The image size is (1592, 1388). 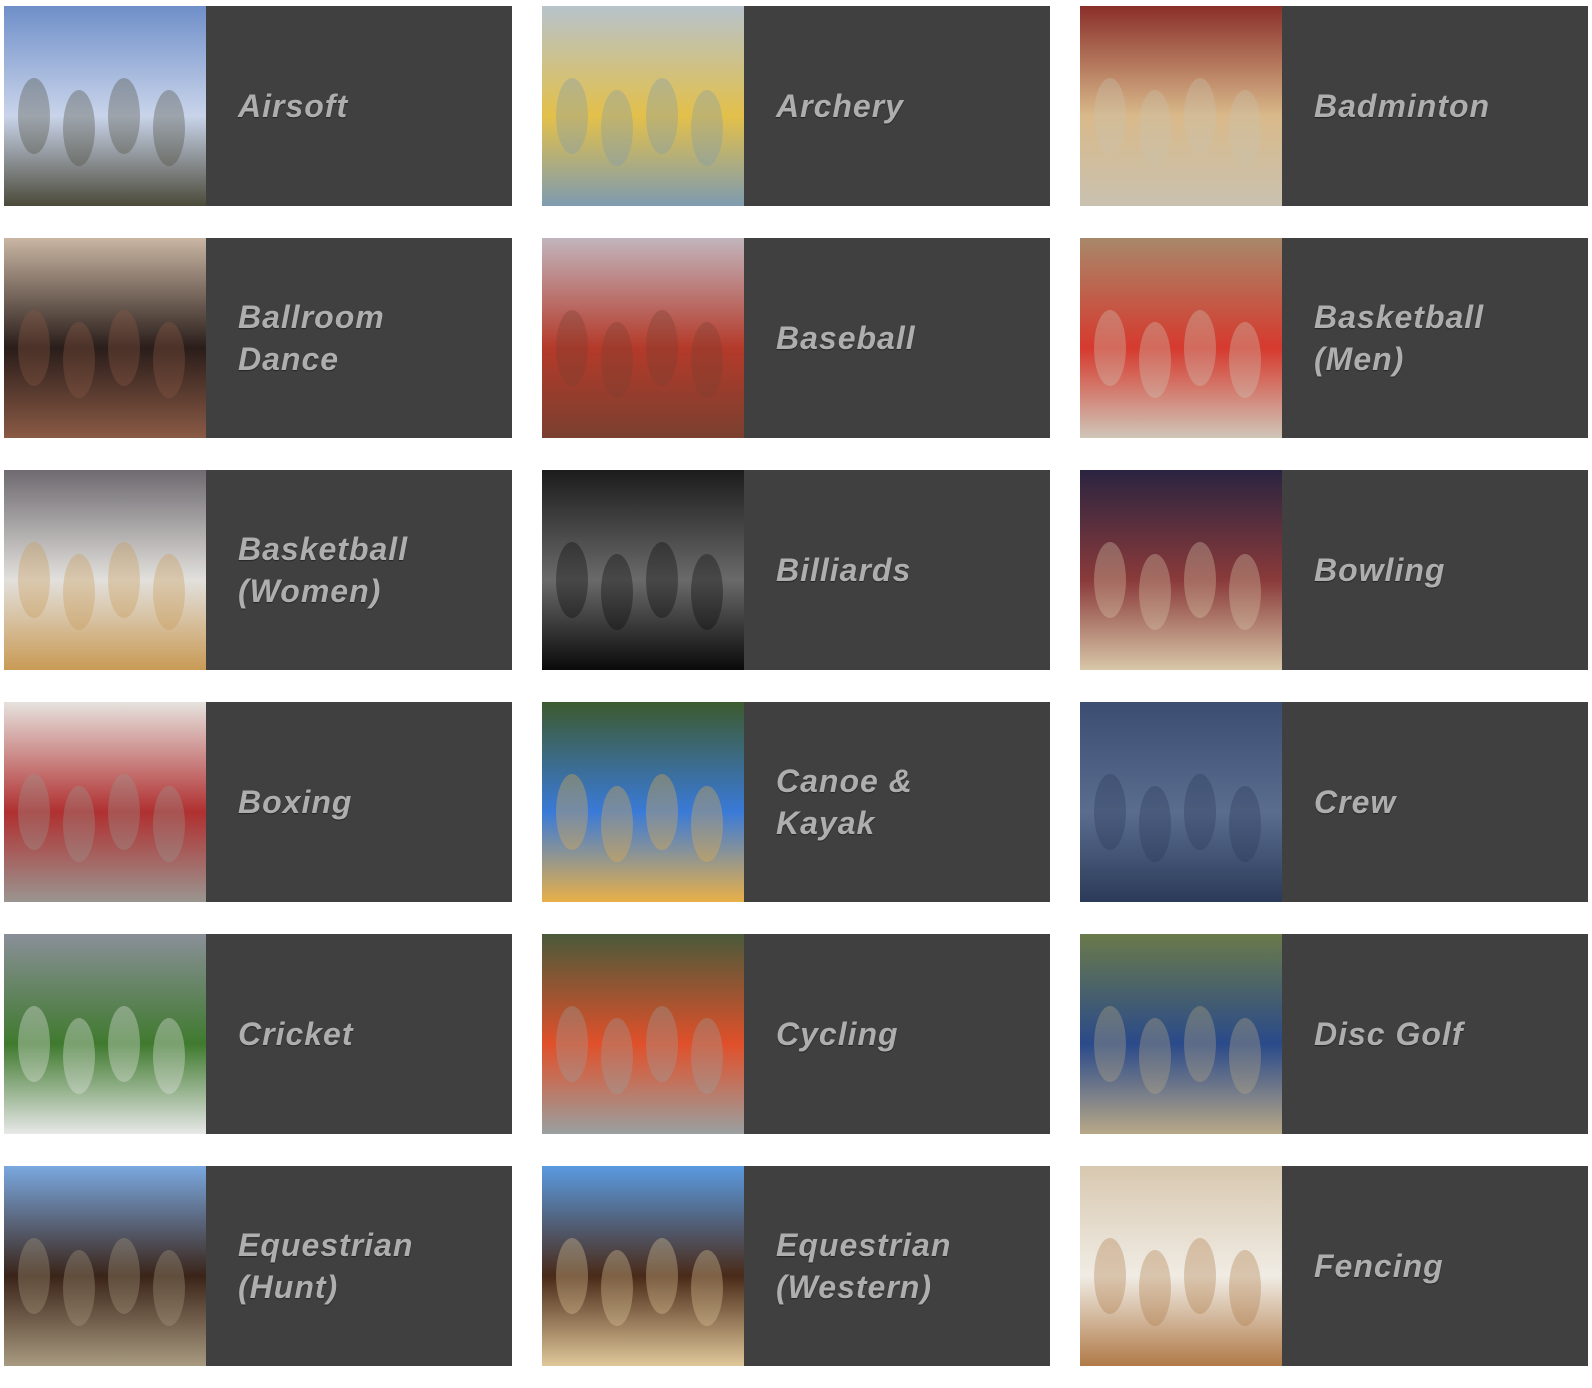 I want to click on sport-label-boxing: Boxing, so click(x=295, y=802).